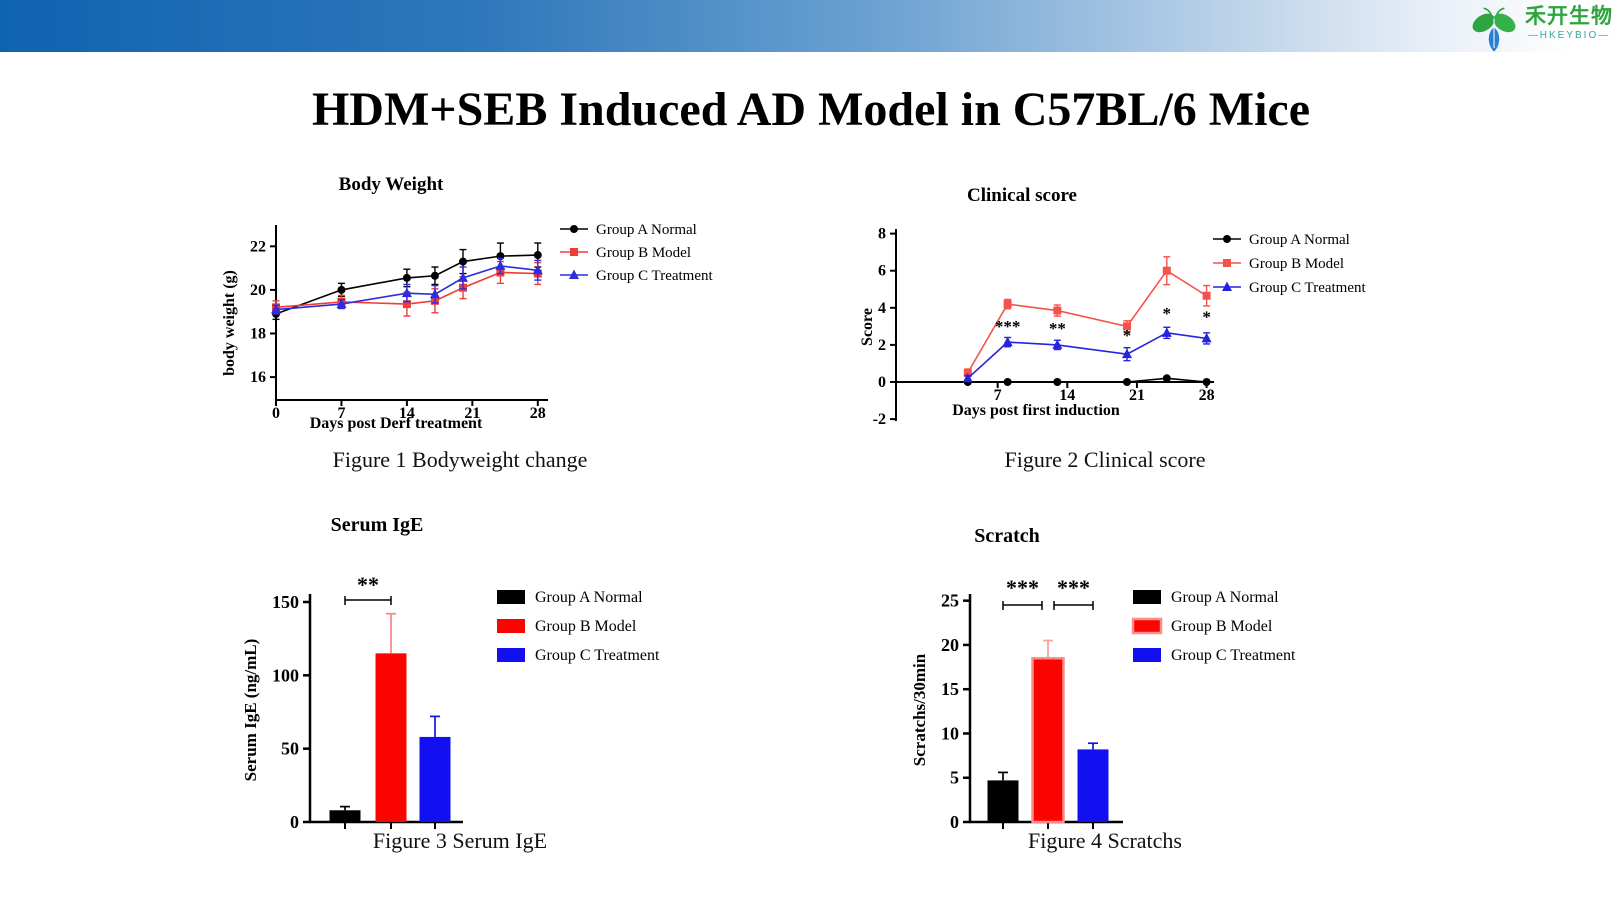 This screenshot has width=1622, height=909. I want to click on svg-text: Score, so click(868, 327).